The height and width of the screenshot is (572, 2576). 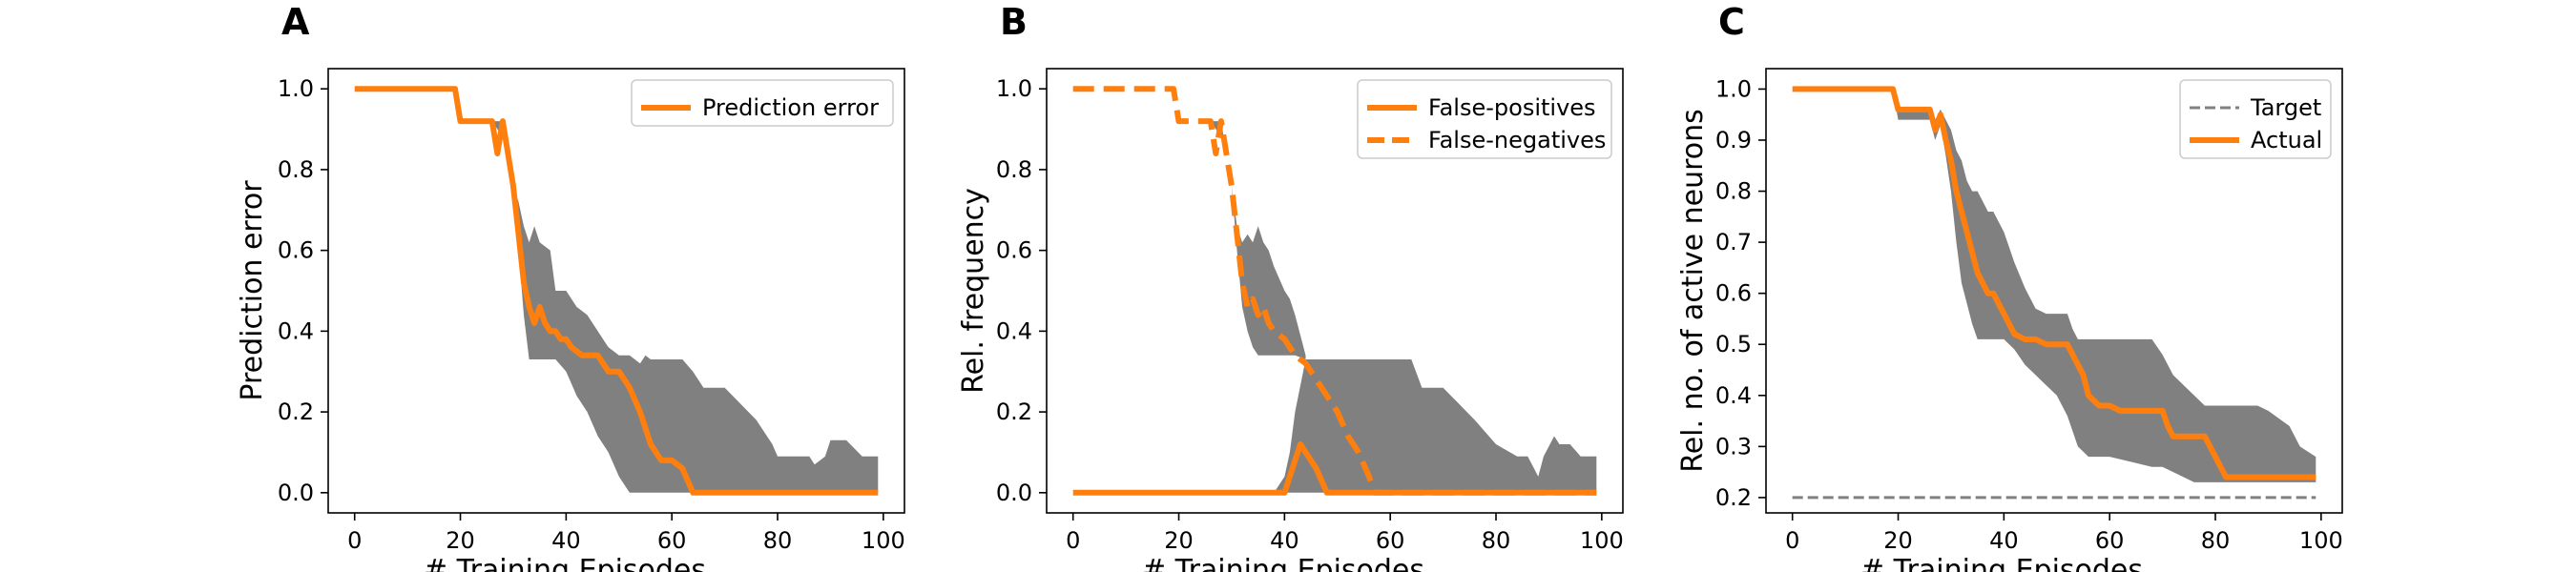 I want to click on panel-b-ylabel: Rel. frequency, so click(x=973, y=291).